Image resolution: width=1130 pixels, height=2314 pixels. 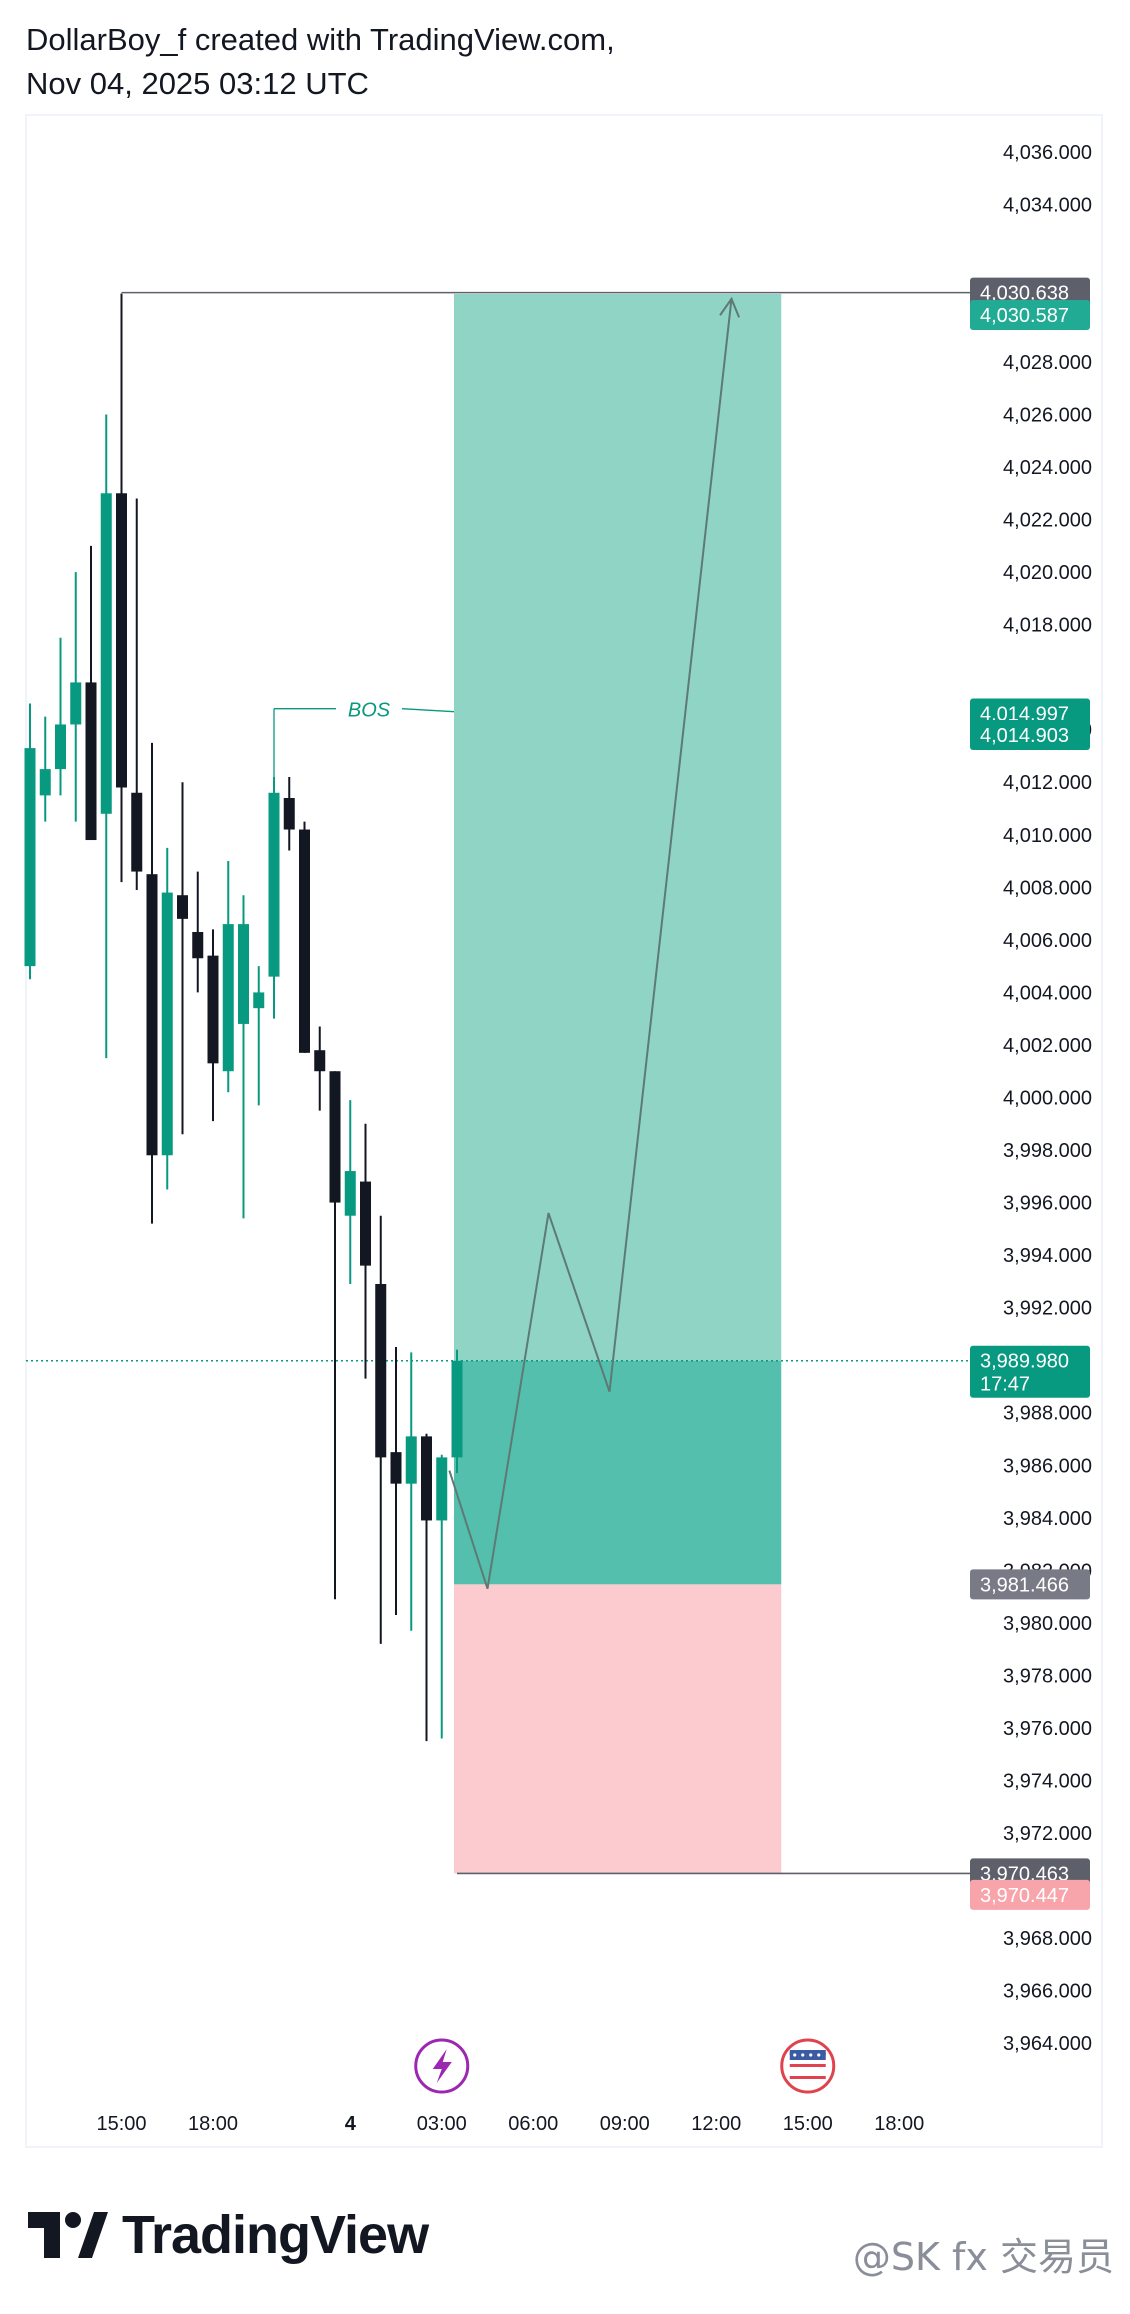 I want to click on price-tick-label: 4,000.000, so click(x=1047, y=1098).